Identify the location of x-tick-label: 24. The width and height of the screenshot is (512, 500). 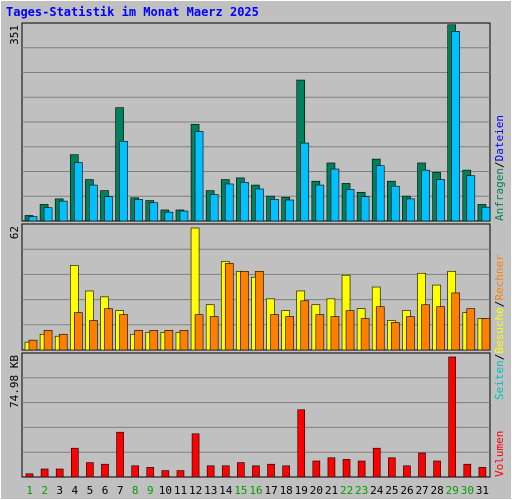
(377, 490).